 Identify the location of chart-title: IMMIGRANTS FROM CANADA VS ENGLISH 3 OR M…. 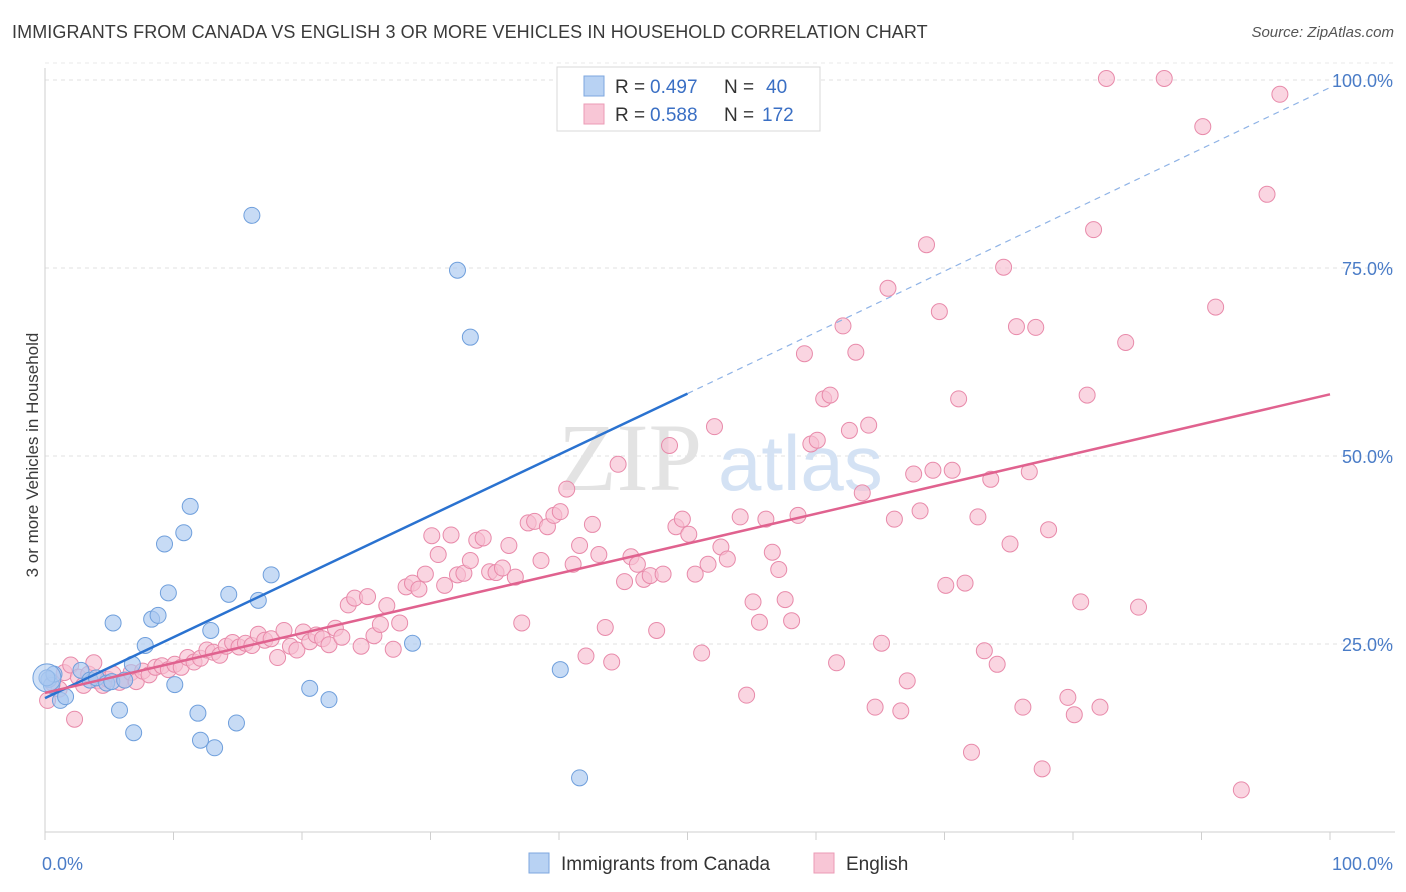
(470, 32).